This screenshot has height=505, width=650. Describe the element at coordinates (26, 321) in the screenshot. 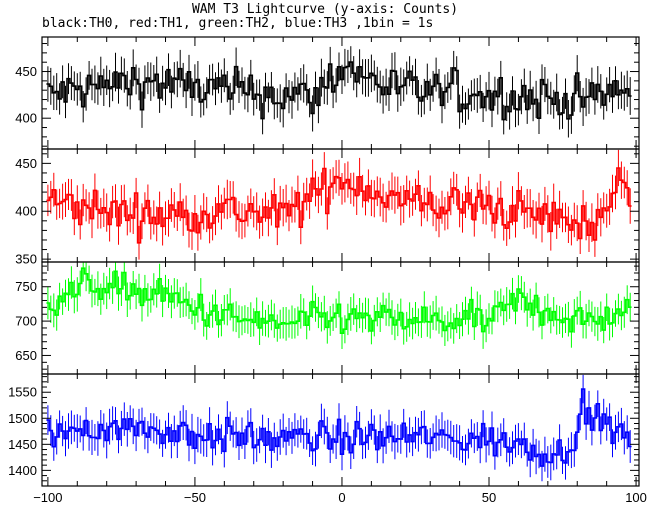

I see `y-tick-label: 700` at that location.